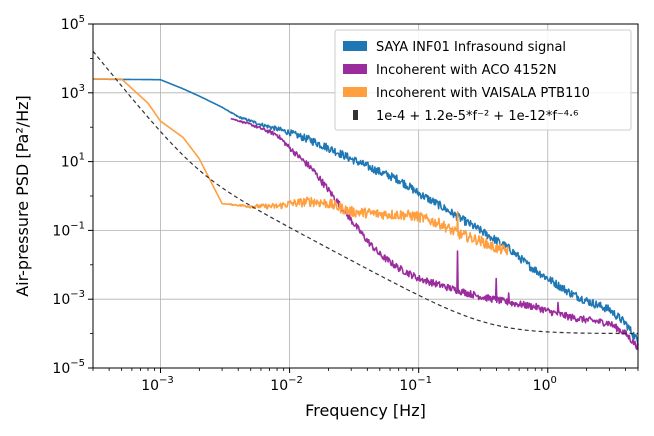 This screenshot has height=436, width=654. What do you see at coordinates (466, 70) in the screenshot?
I see `legend-label-1: Incoherent with ACO 4152N` at bounding box center [466, 70].